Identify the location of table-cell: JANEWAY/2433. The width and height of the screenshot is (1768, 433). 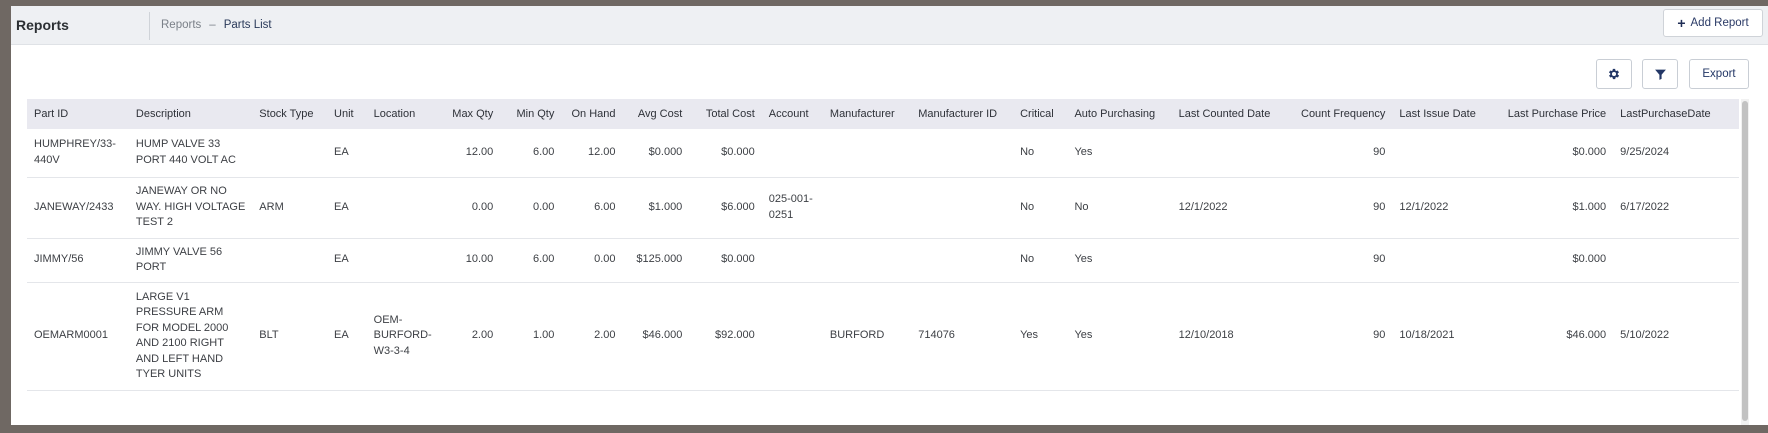
(78, 208).